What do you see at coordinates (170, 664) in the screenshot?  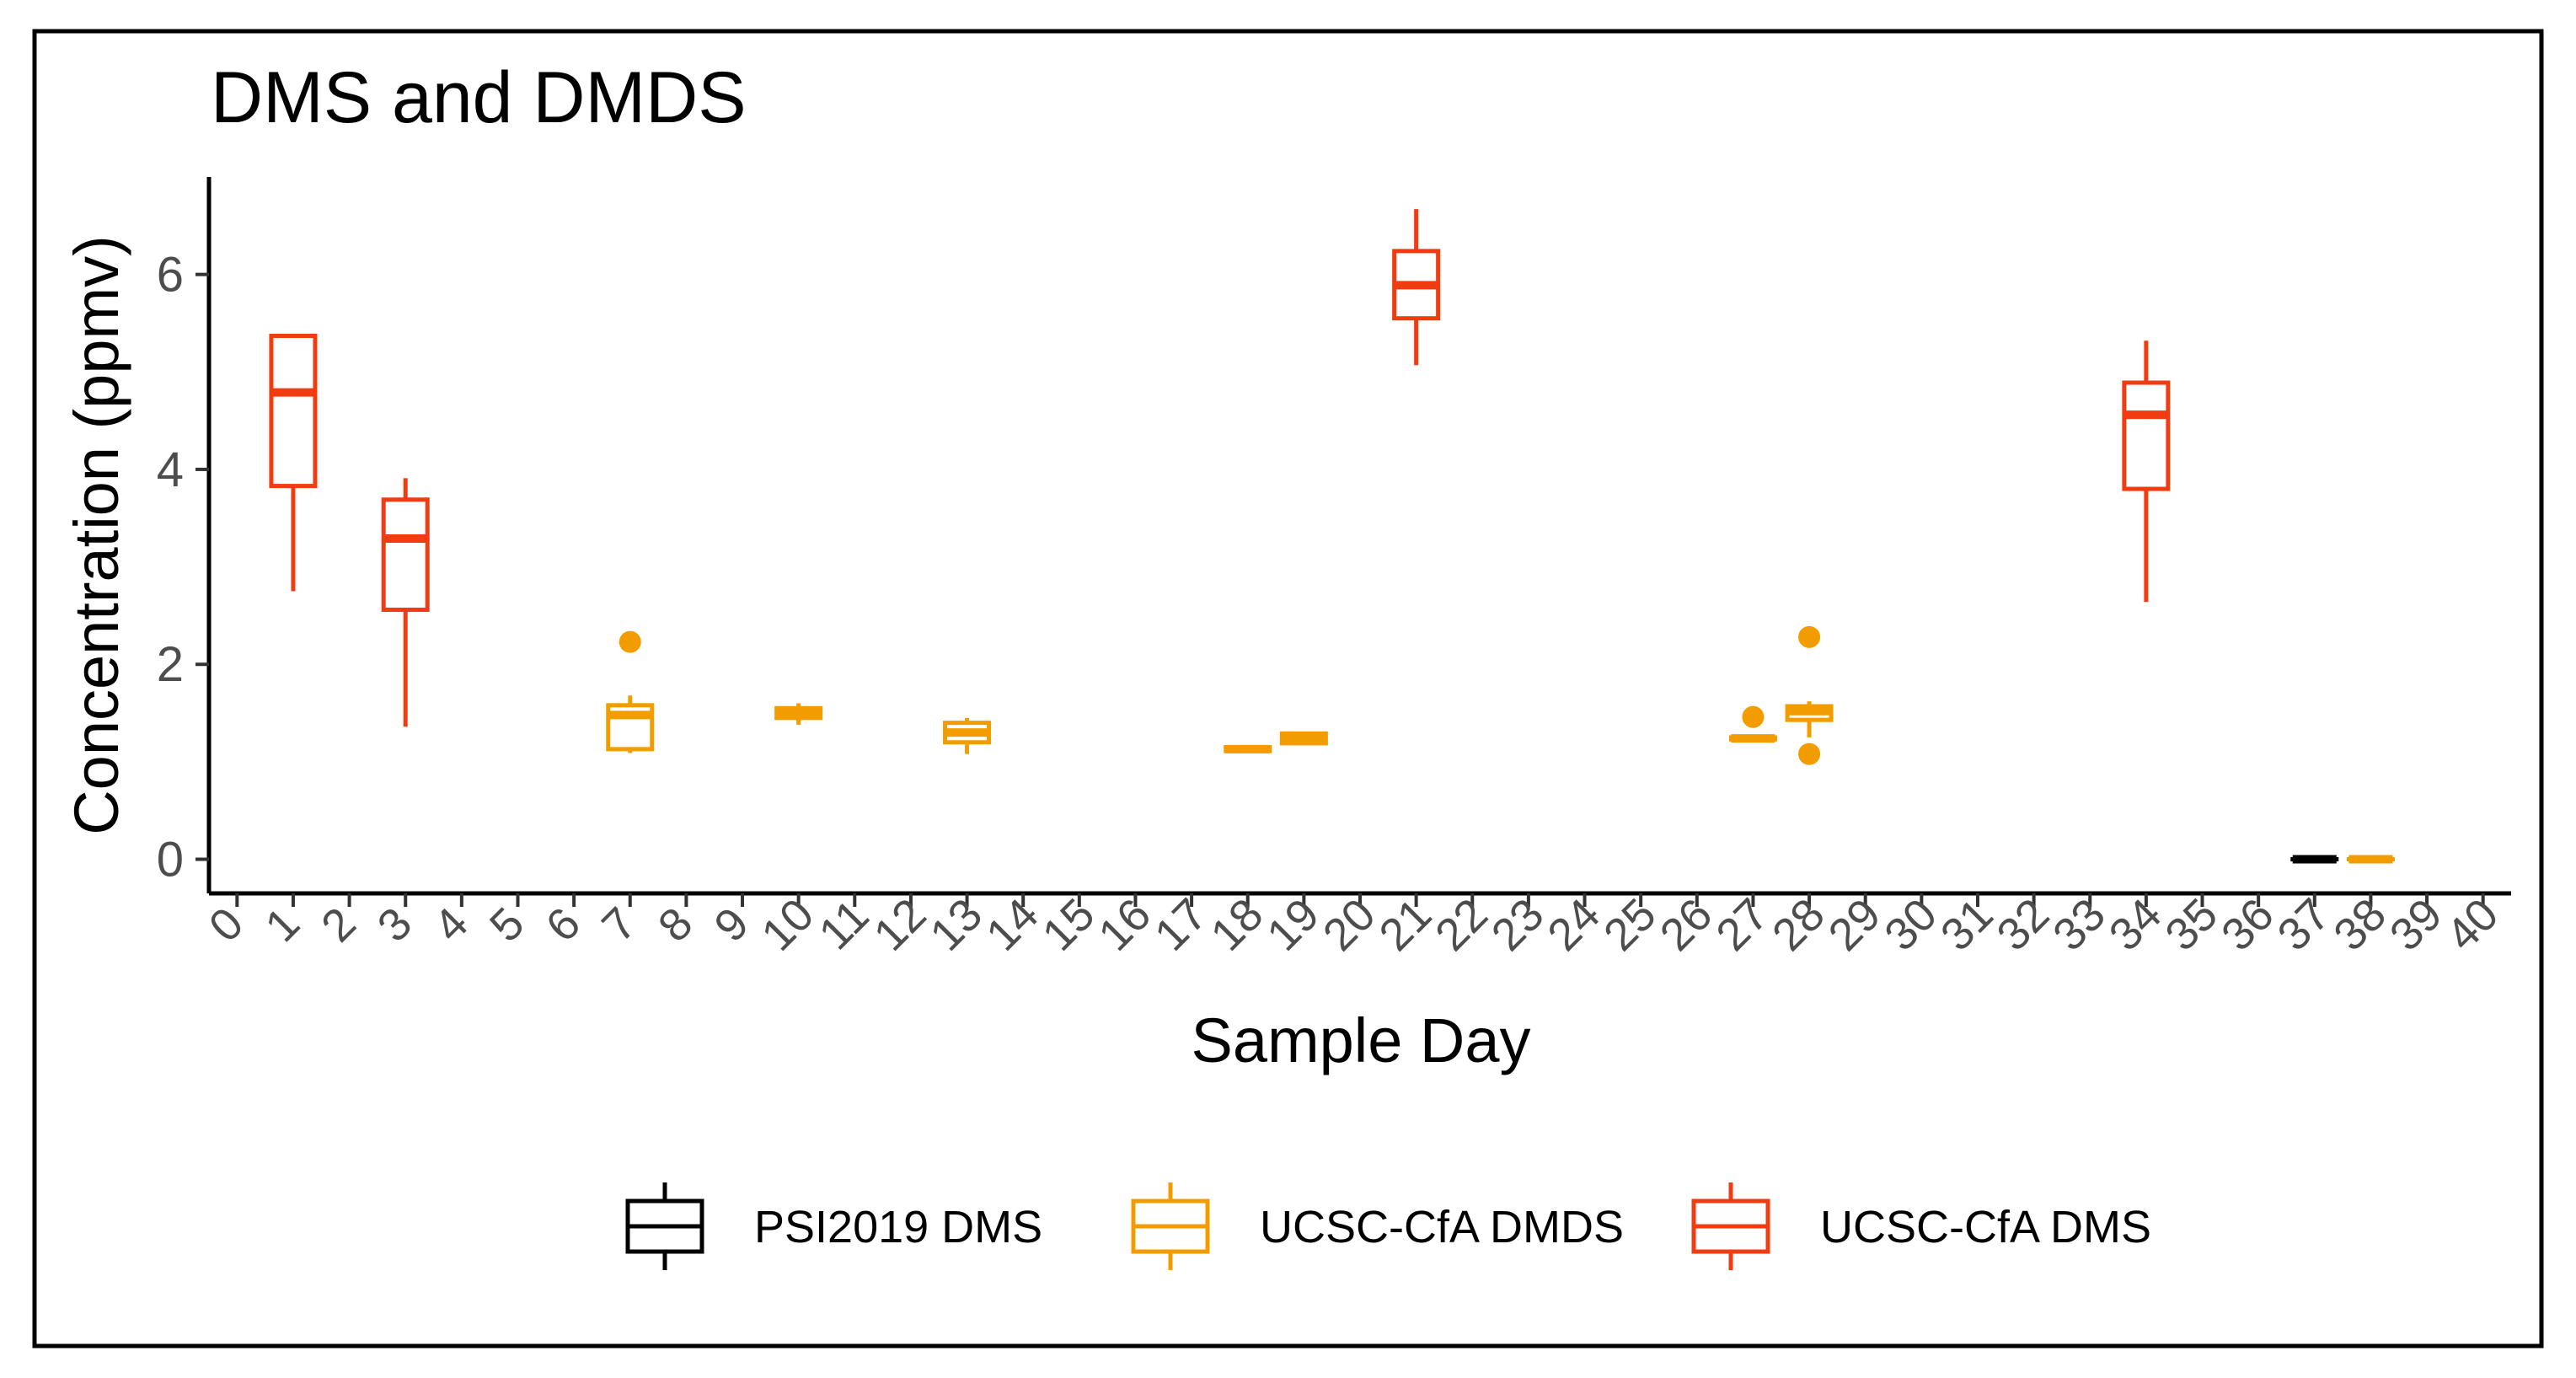 I see `y-tick-label: 2` at bounding box center [170, 664].